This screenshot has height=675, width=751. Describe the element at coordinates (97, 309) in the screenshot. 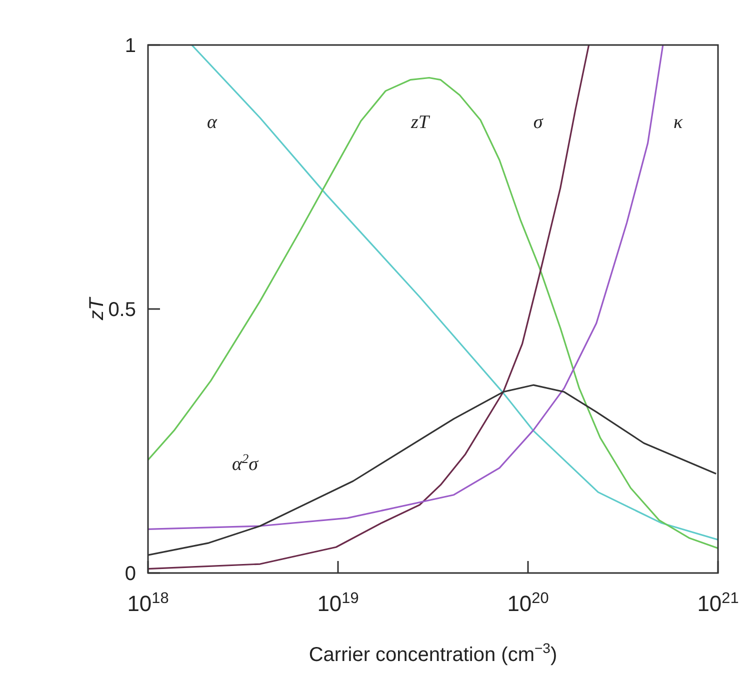

I see `y-axis-title: zT` at that location.